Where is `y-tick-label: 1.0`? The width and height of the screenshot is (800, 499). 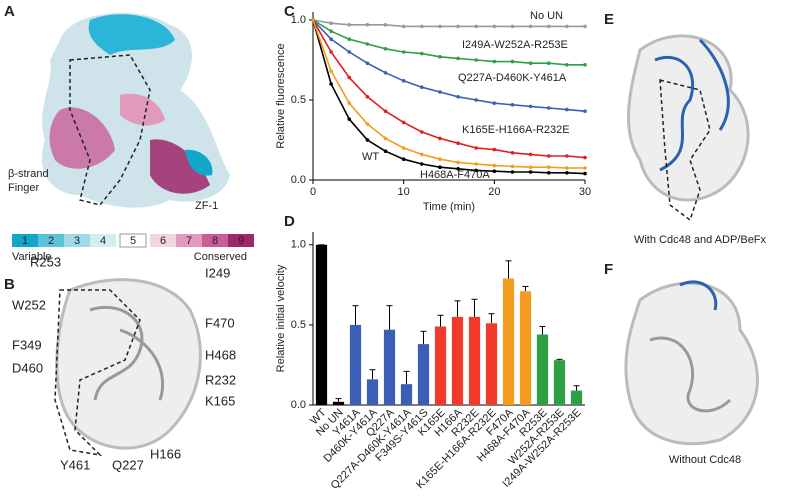
y-tick-label: 1.0 is located at coordinates (298, 20).